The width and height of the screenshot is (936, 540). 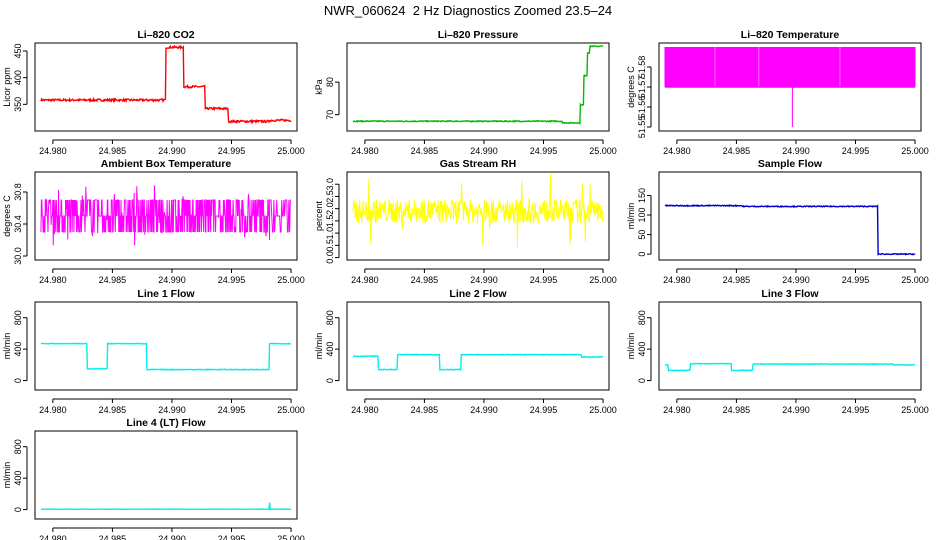 I want to click on line-1-flow-xtick-label: 24.985, so click(x=113, y=410).